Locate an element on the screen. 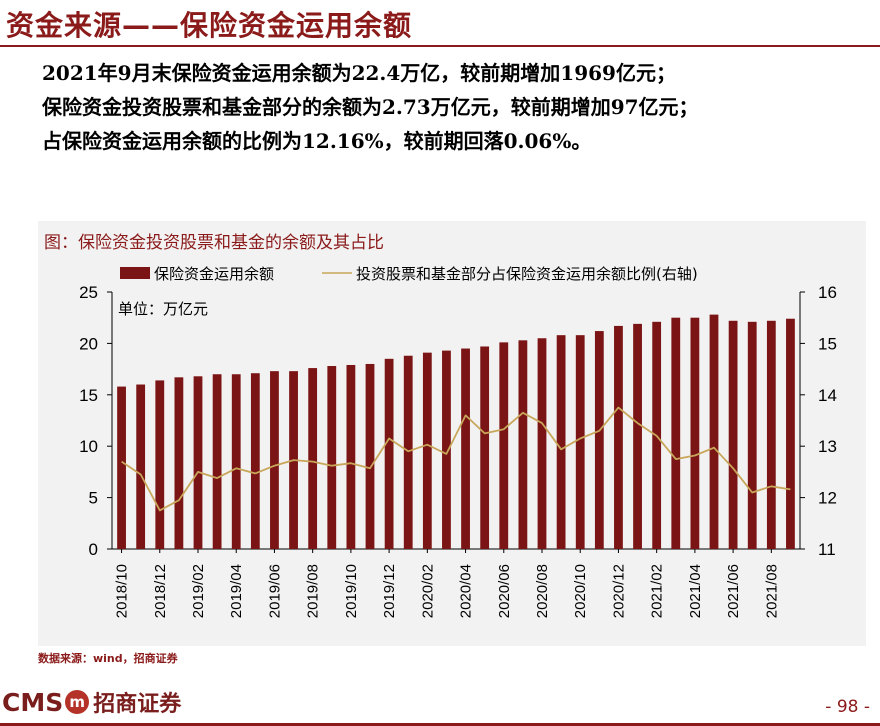  logo-badge-icon: m is located at coordinates (77, 702).